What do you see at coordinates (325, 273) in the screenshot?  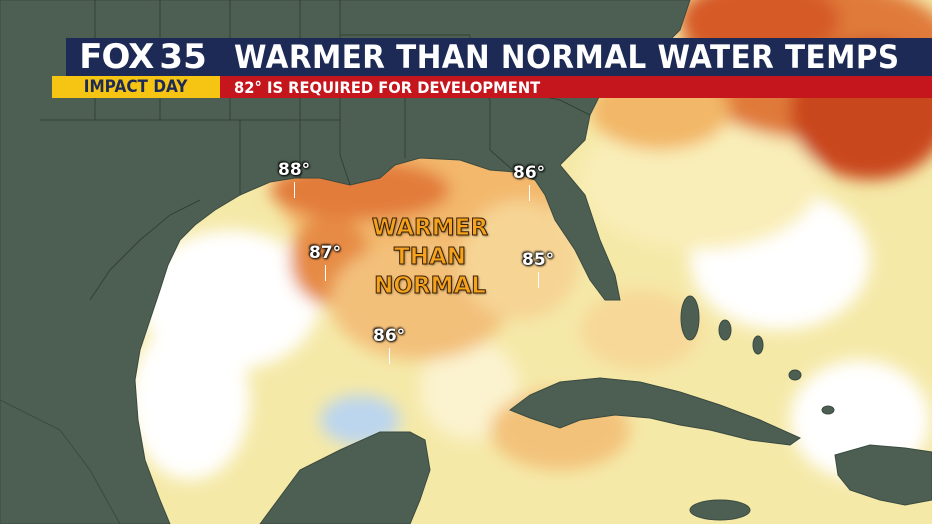 I see `temp-pointer-w-central-gulf` at bounding box center [325, 273].